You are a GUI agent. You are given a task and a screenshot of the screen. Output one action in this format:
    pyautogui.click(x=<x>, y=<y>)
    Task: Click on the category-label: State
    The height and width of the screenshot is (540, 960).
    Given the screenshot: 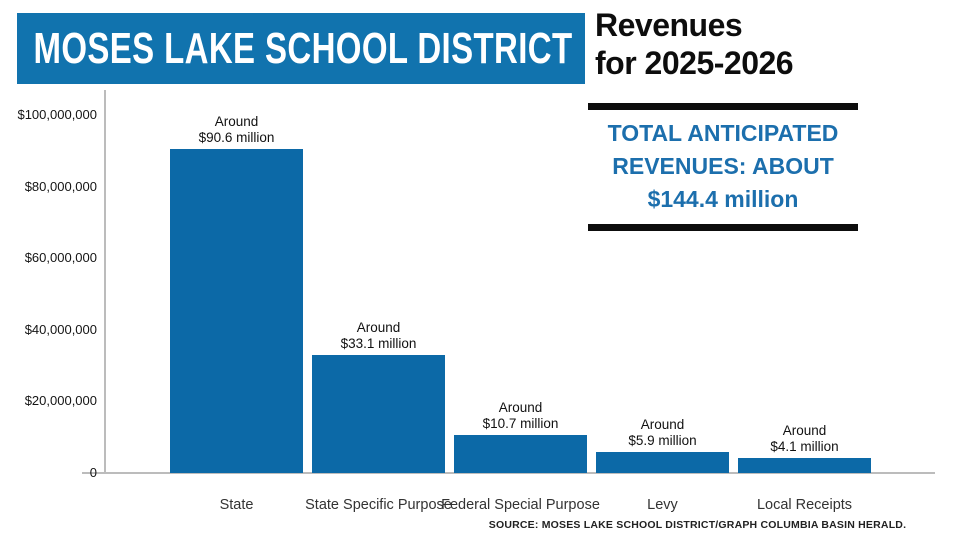 What is the action you would take?
    pyautogui.click(x=236, y=505)
    